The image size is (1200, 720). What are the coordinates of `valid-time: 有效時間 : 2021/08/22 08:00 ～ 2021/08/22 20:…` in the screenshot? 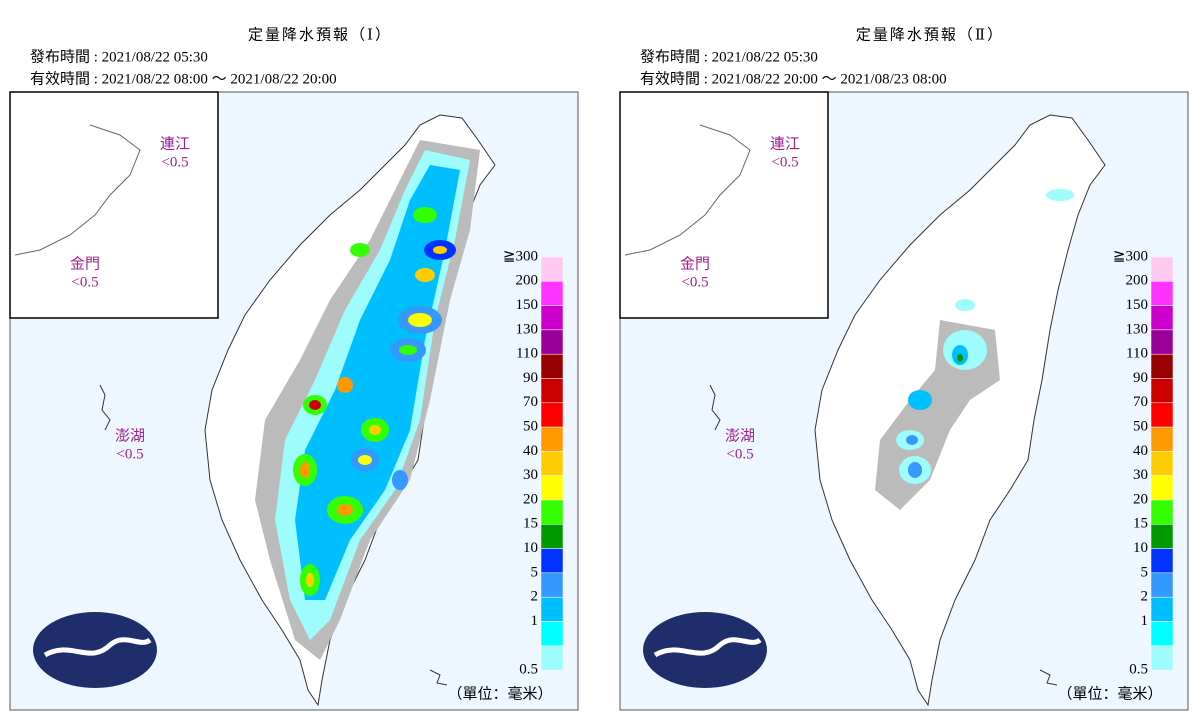 It's located at (183, 78).